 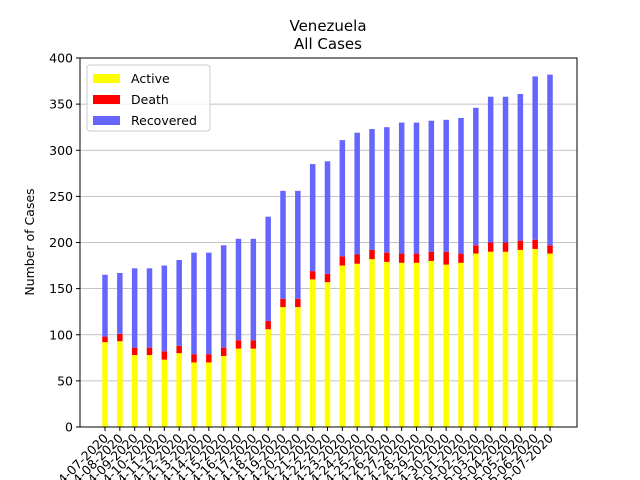 What do you see at coordinates (150, 78) in the screenshot?
I see `legend-label: Active` at bounding box center [150, 78].